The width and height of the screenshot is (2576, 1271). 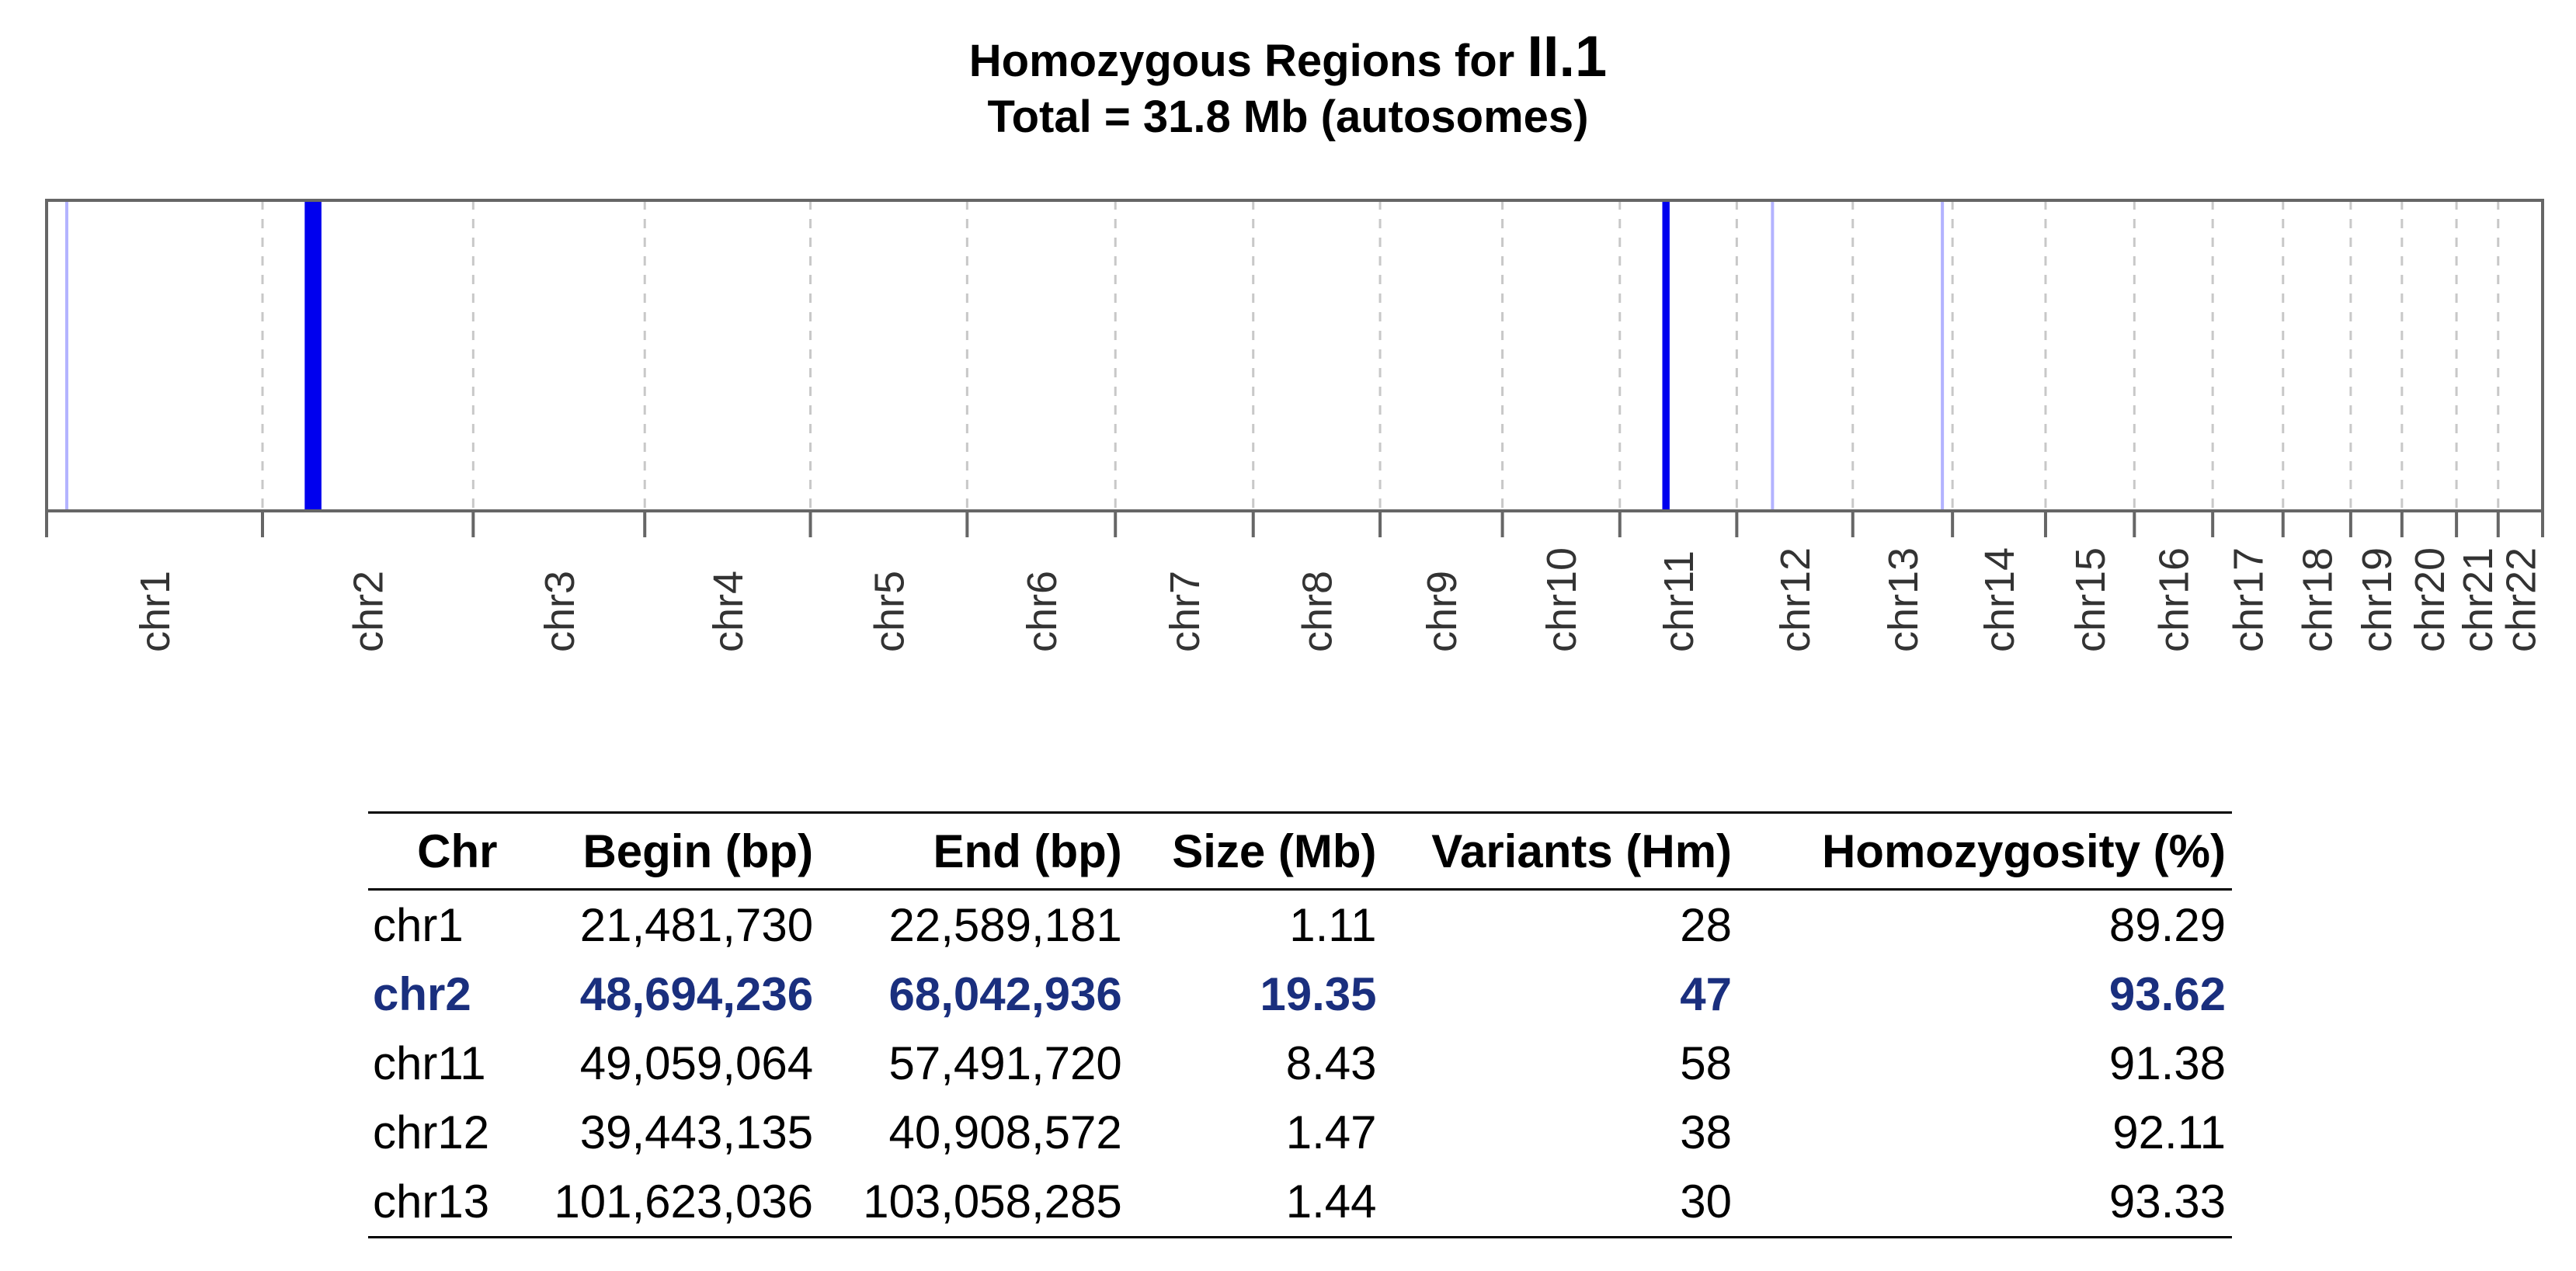 I want to click on table-row: chr2 48,694,236 68,042,936 19.35 47 93.62, so click(x=1300, y=994).